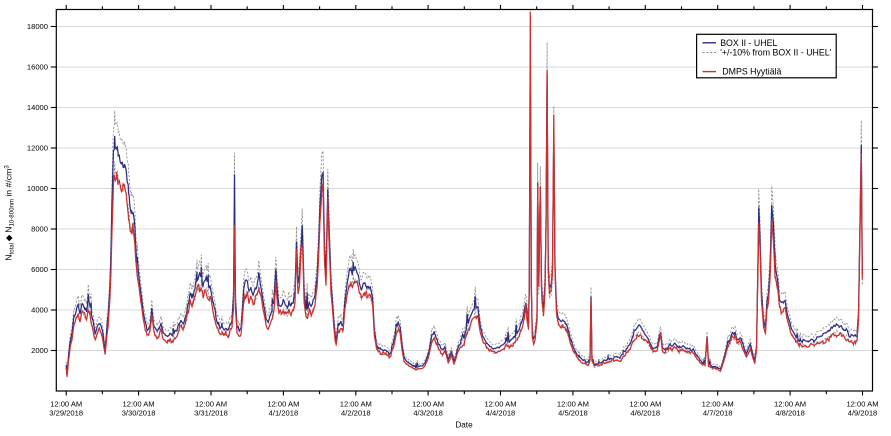 This screenshot has height=436, width=891. Describe the element at coordinates (37, 107) in the screenshot. I see `svg-text: 14000` at that location.